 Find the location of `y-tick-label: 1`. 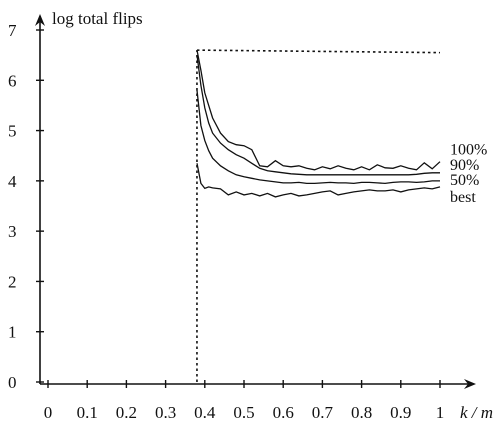

y-tick-label: 1 is located at coordinates (12, 332).